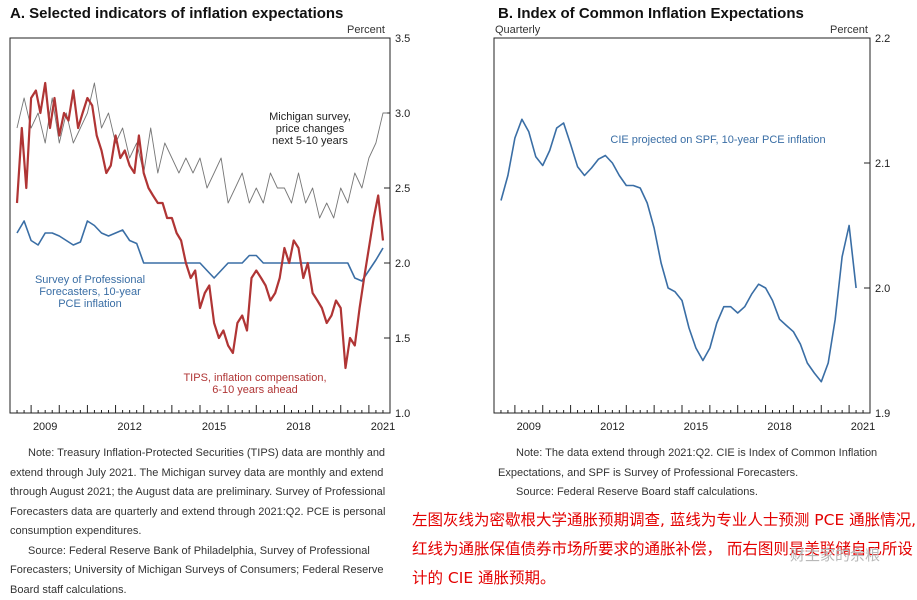 This screenshot has width=917, height=600. Describe the element at coordinates (402, 189) in the screenshot. I see `y-tick-label: 2.5` at that location.